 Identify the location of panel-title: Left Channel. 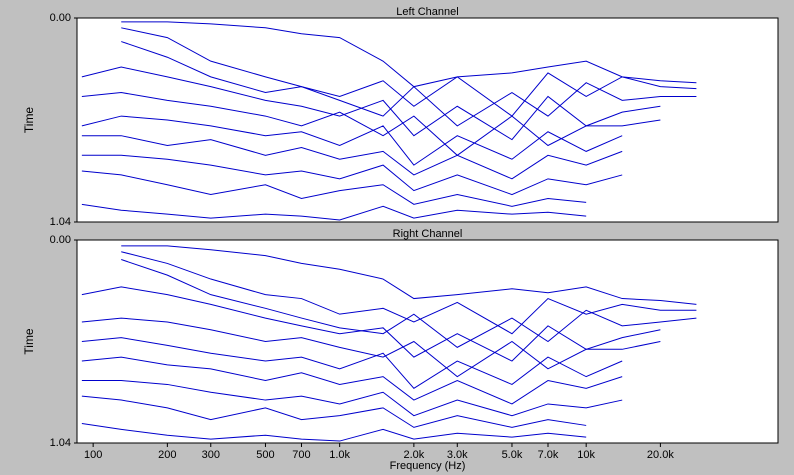
(427, 12).